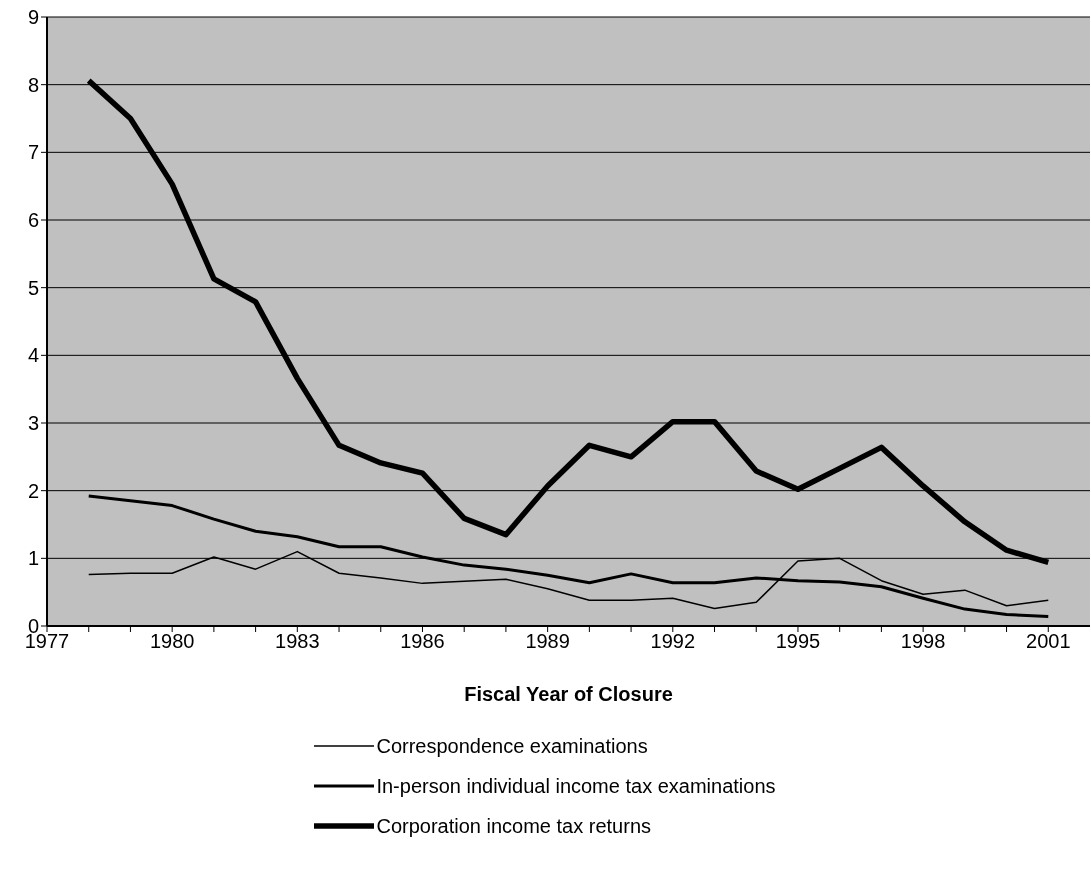 This screenshot has width=1091, height=891. Describe the element at coordinates (512, 746) in the screenshot. I see `legend-label: Correspondence examinations` at that location.